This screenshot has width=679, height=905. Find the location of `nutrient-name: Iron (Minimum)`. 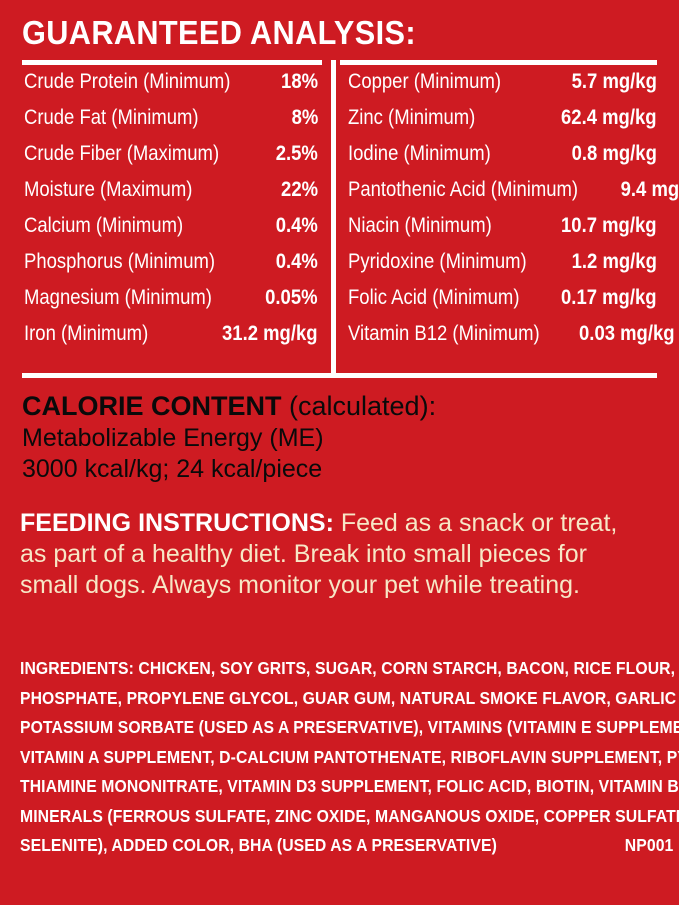

nutrient-name: Iron (Minimum) is located at coordinates (86, 333).